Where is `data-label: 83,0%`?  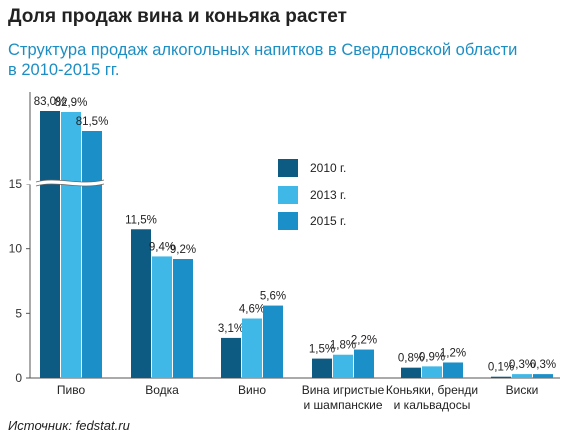 data-label: 83,0% is located at coordinates (50, 102).